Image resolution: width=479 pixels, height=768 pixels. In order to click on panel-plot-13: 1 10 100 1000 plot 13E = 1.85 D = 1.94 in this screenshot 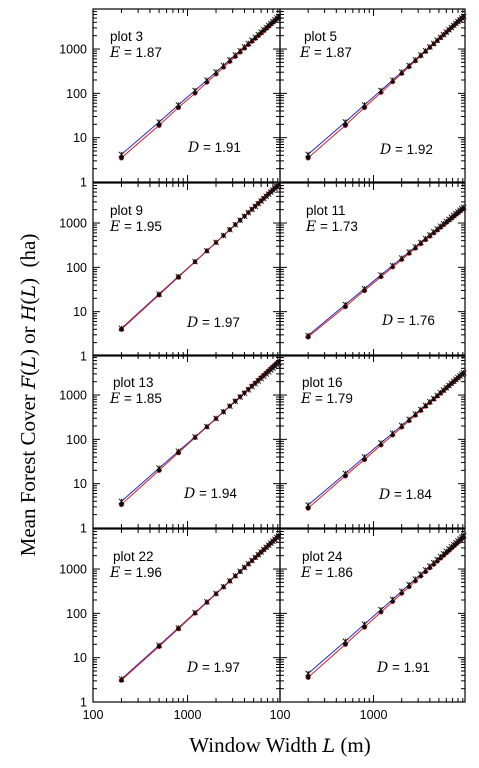, I will do `click(170, 445)`.